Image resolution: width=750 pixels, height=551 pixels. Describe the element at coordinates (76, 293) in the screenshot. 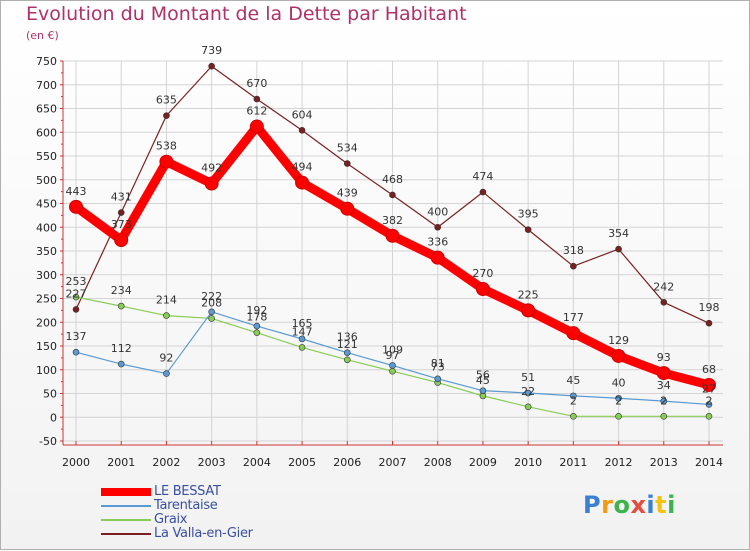

I see `data-label: 227` at that location.